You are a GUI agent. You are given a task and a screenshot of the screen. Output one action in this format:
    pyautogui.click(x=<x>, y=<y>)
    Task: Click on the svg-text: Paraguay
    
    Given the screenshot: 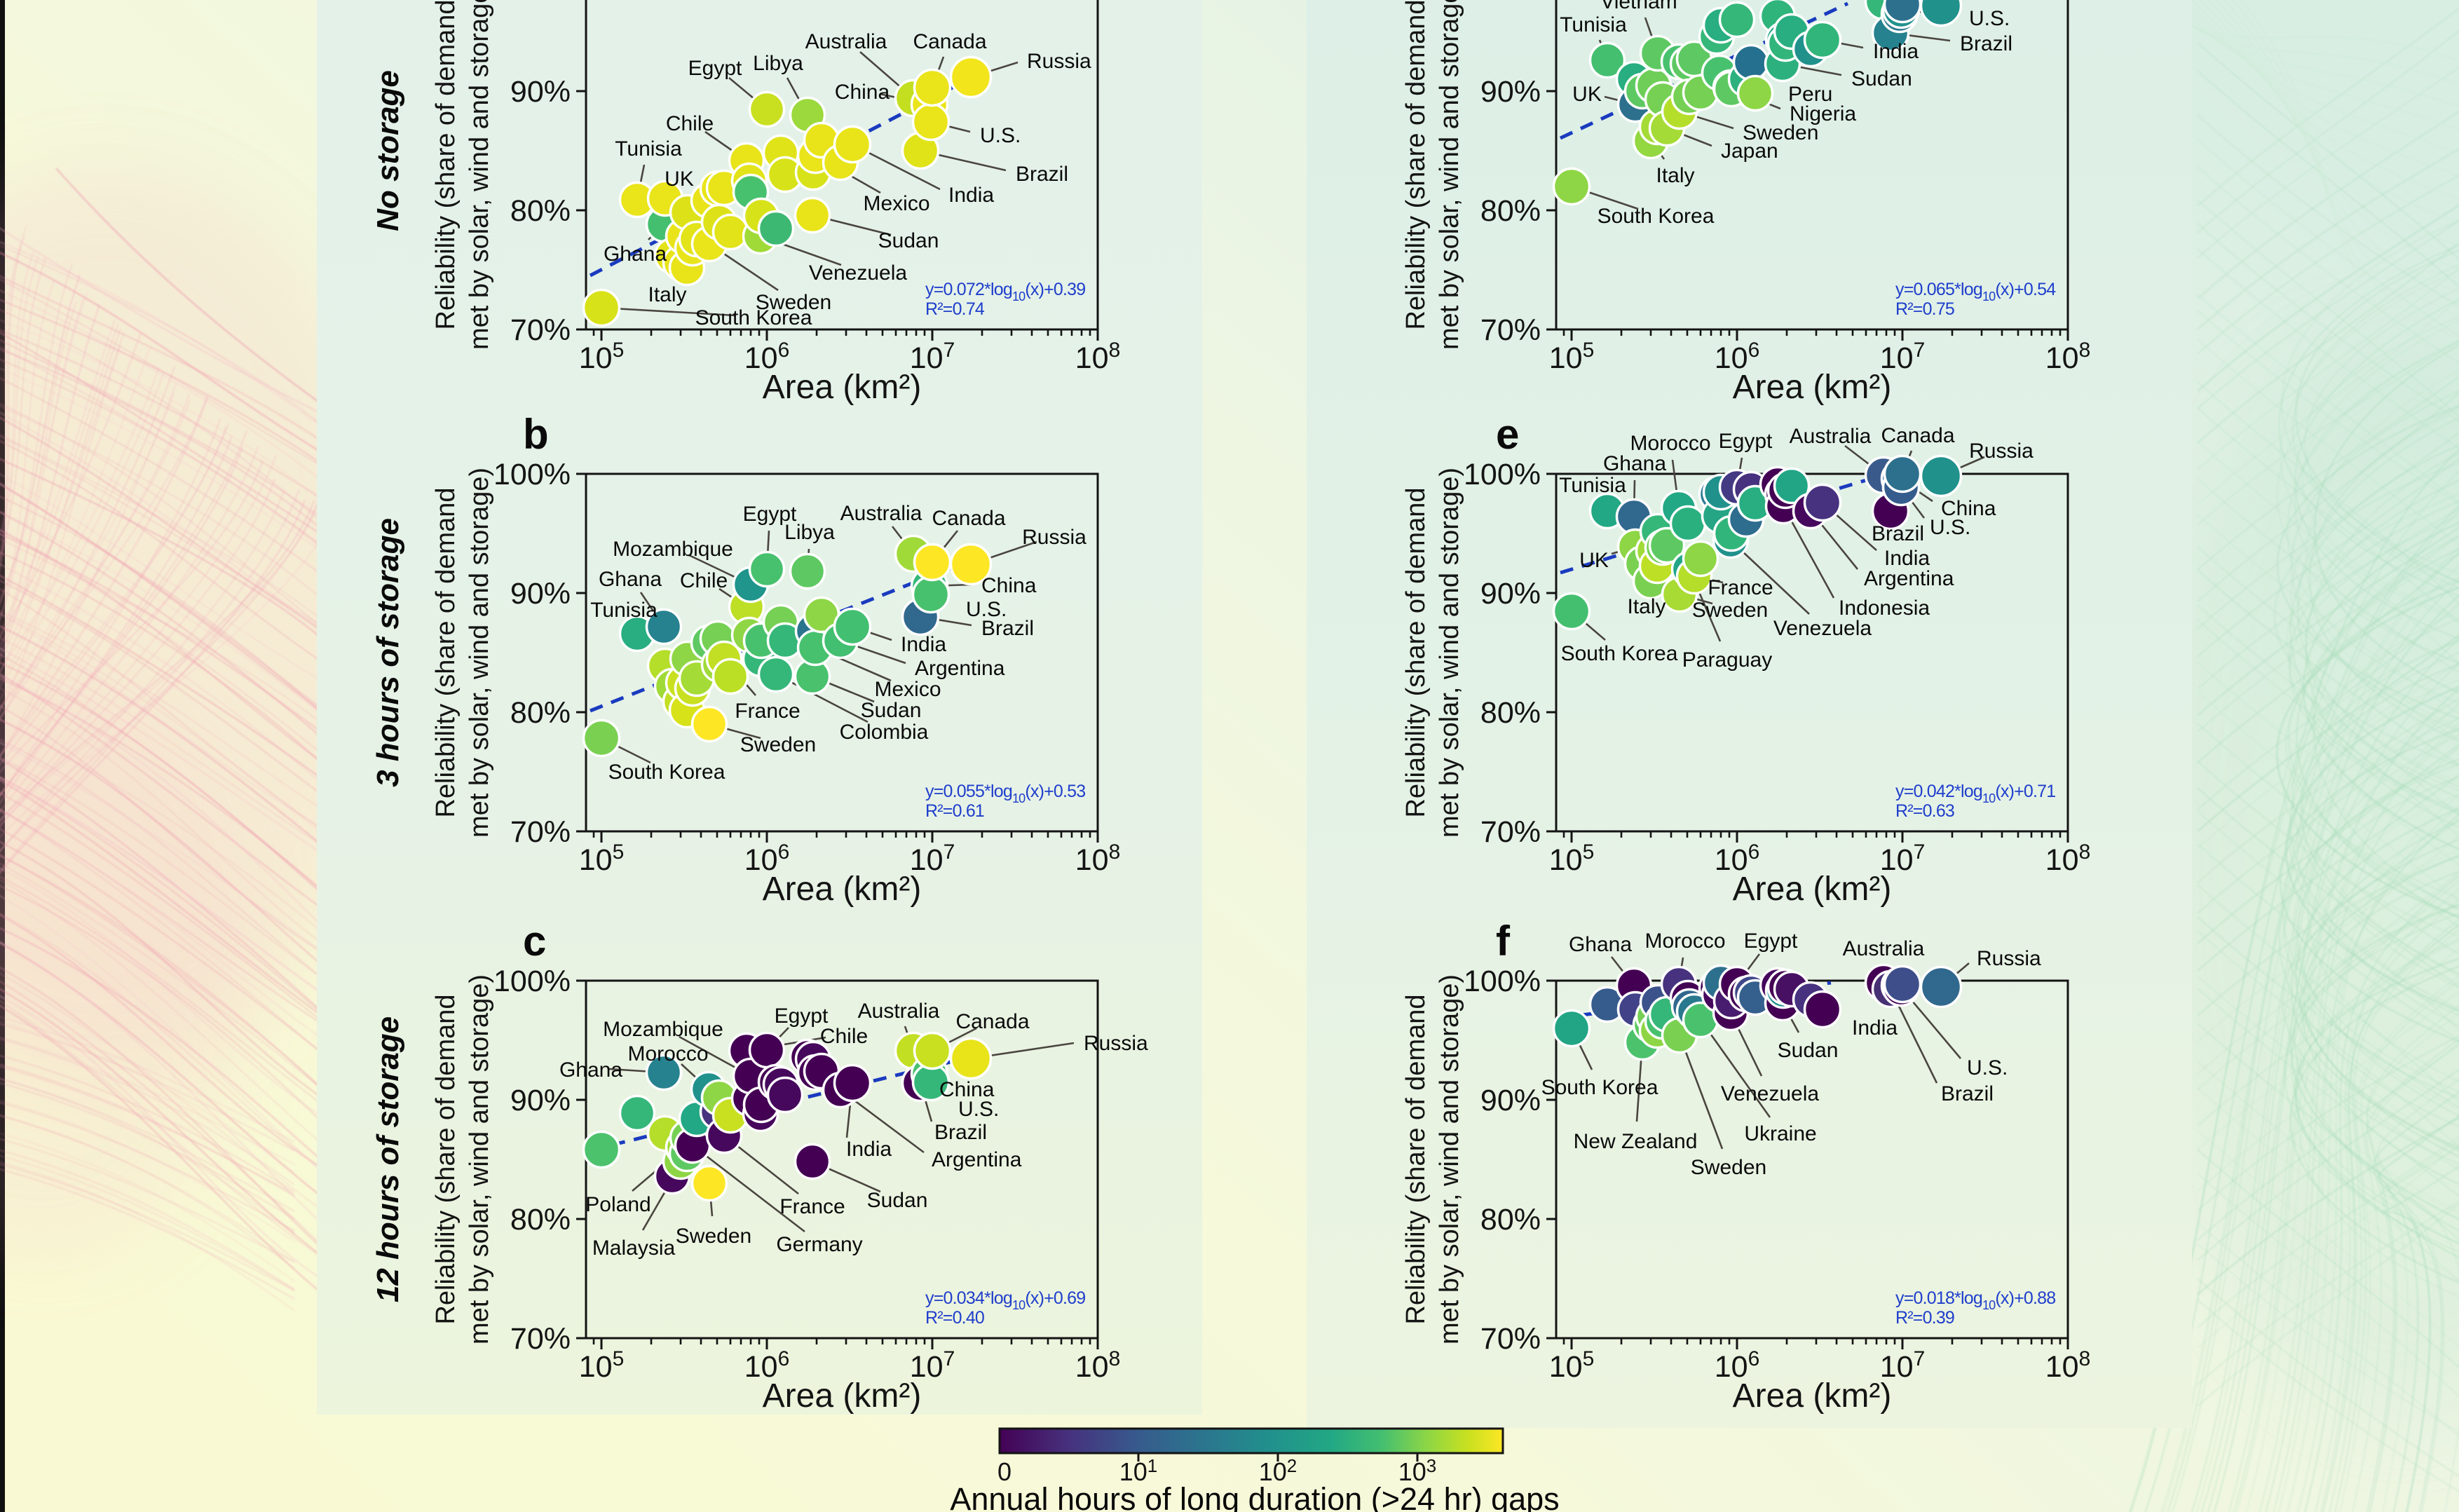 What is the action you would take?
    pyautogui.click(x=1727, y=660)
    